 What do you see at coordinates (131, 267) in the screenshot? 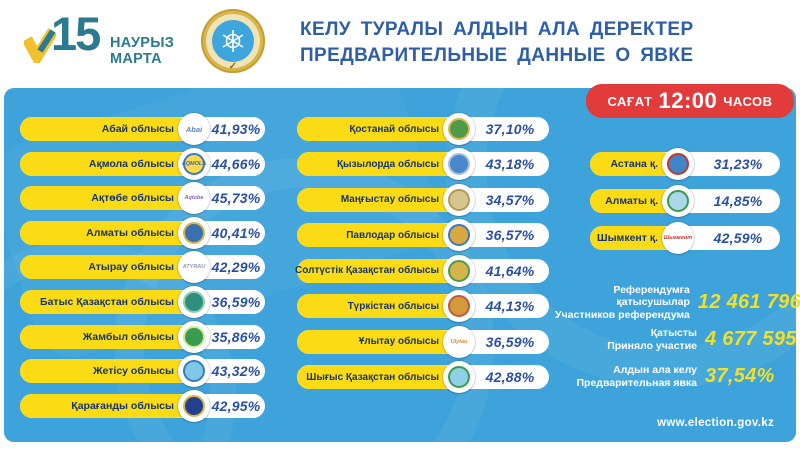
I see `region-name: Атырау облысы` at bounding box center [131, 267].